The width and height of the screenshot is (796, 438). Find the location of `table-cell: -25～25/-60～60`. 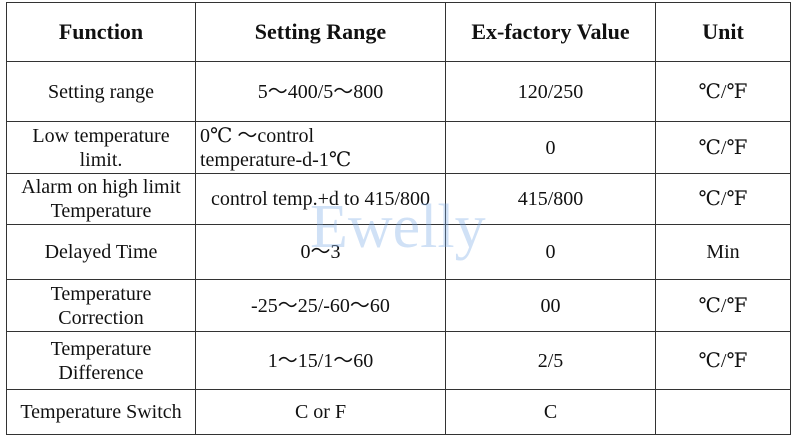

table-cell: -25～25/-60～60 is located at coordinates (320, 305).